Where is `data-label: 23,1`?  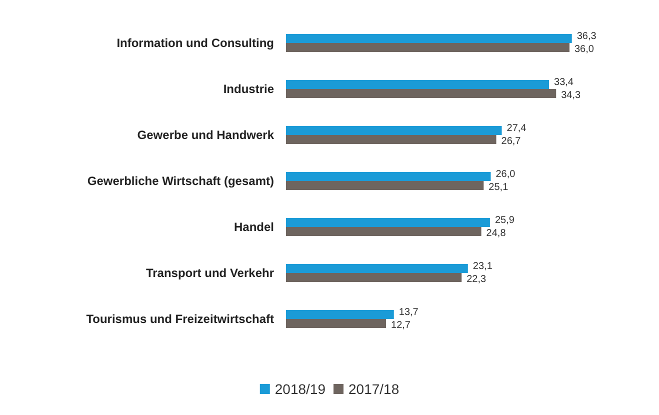 data-label: 23,1 is located at coordinates (482, 266).